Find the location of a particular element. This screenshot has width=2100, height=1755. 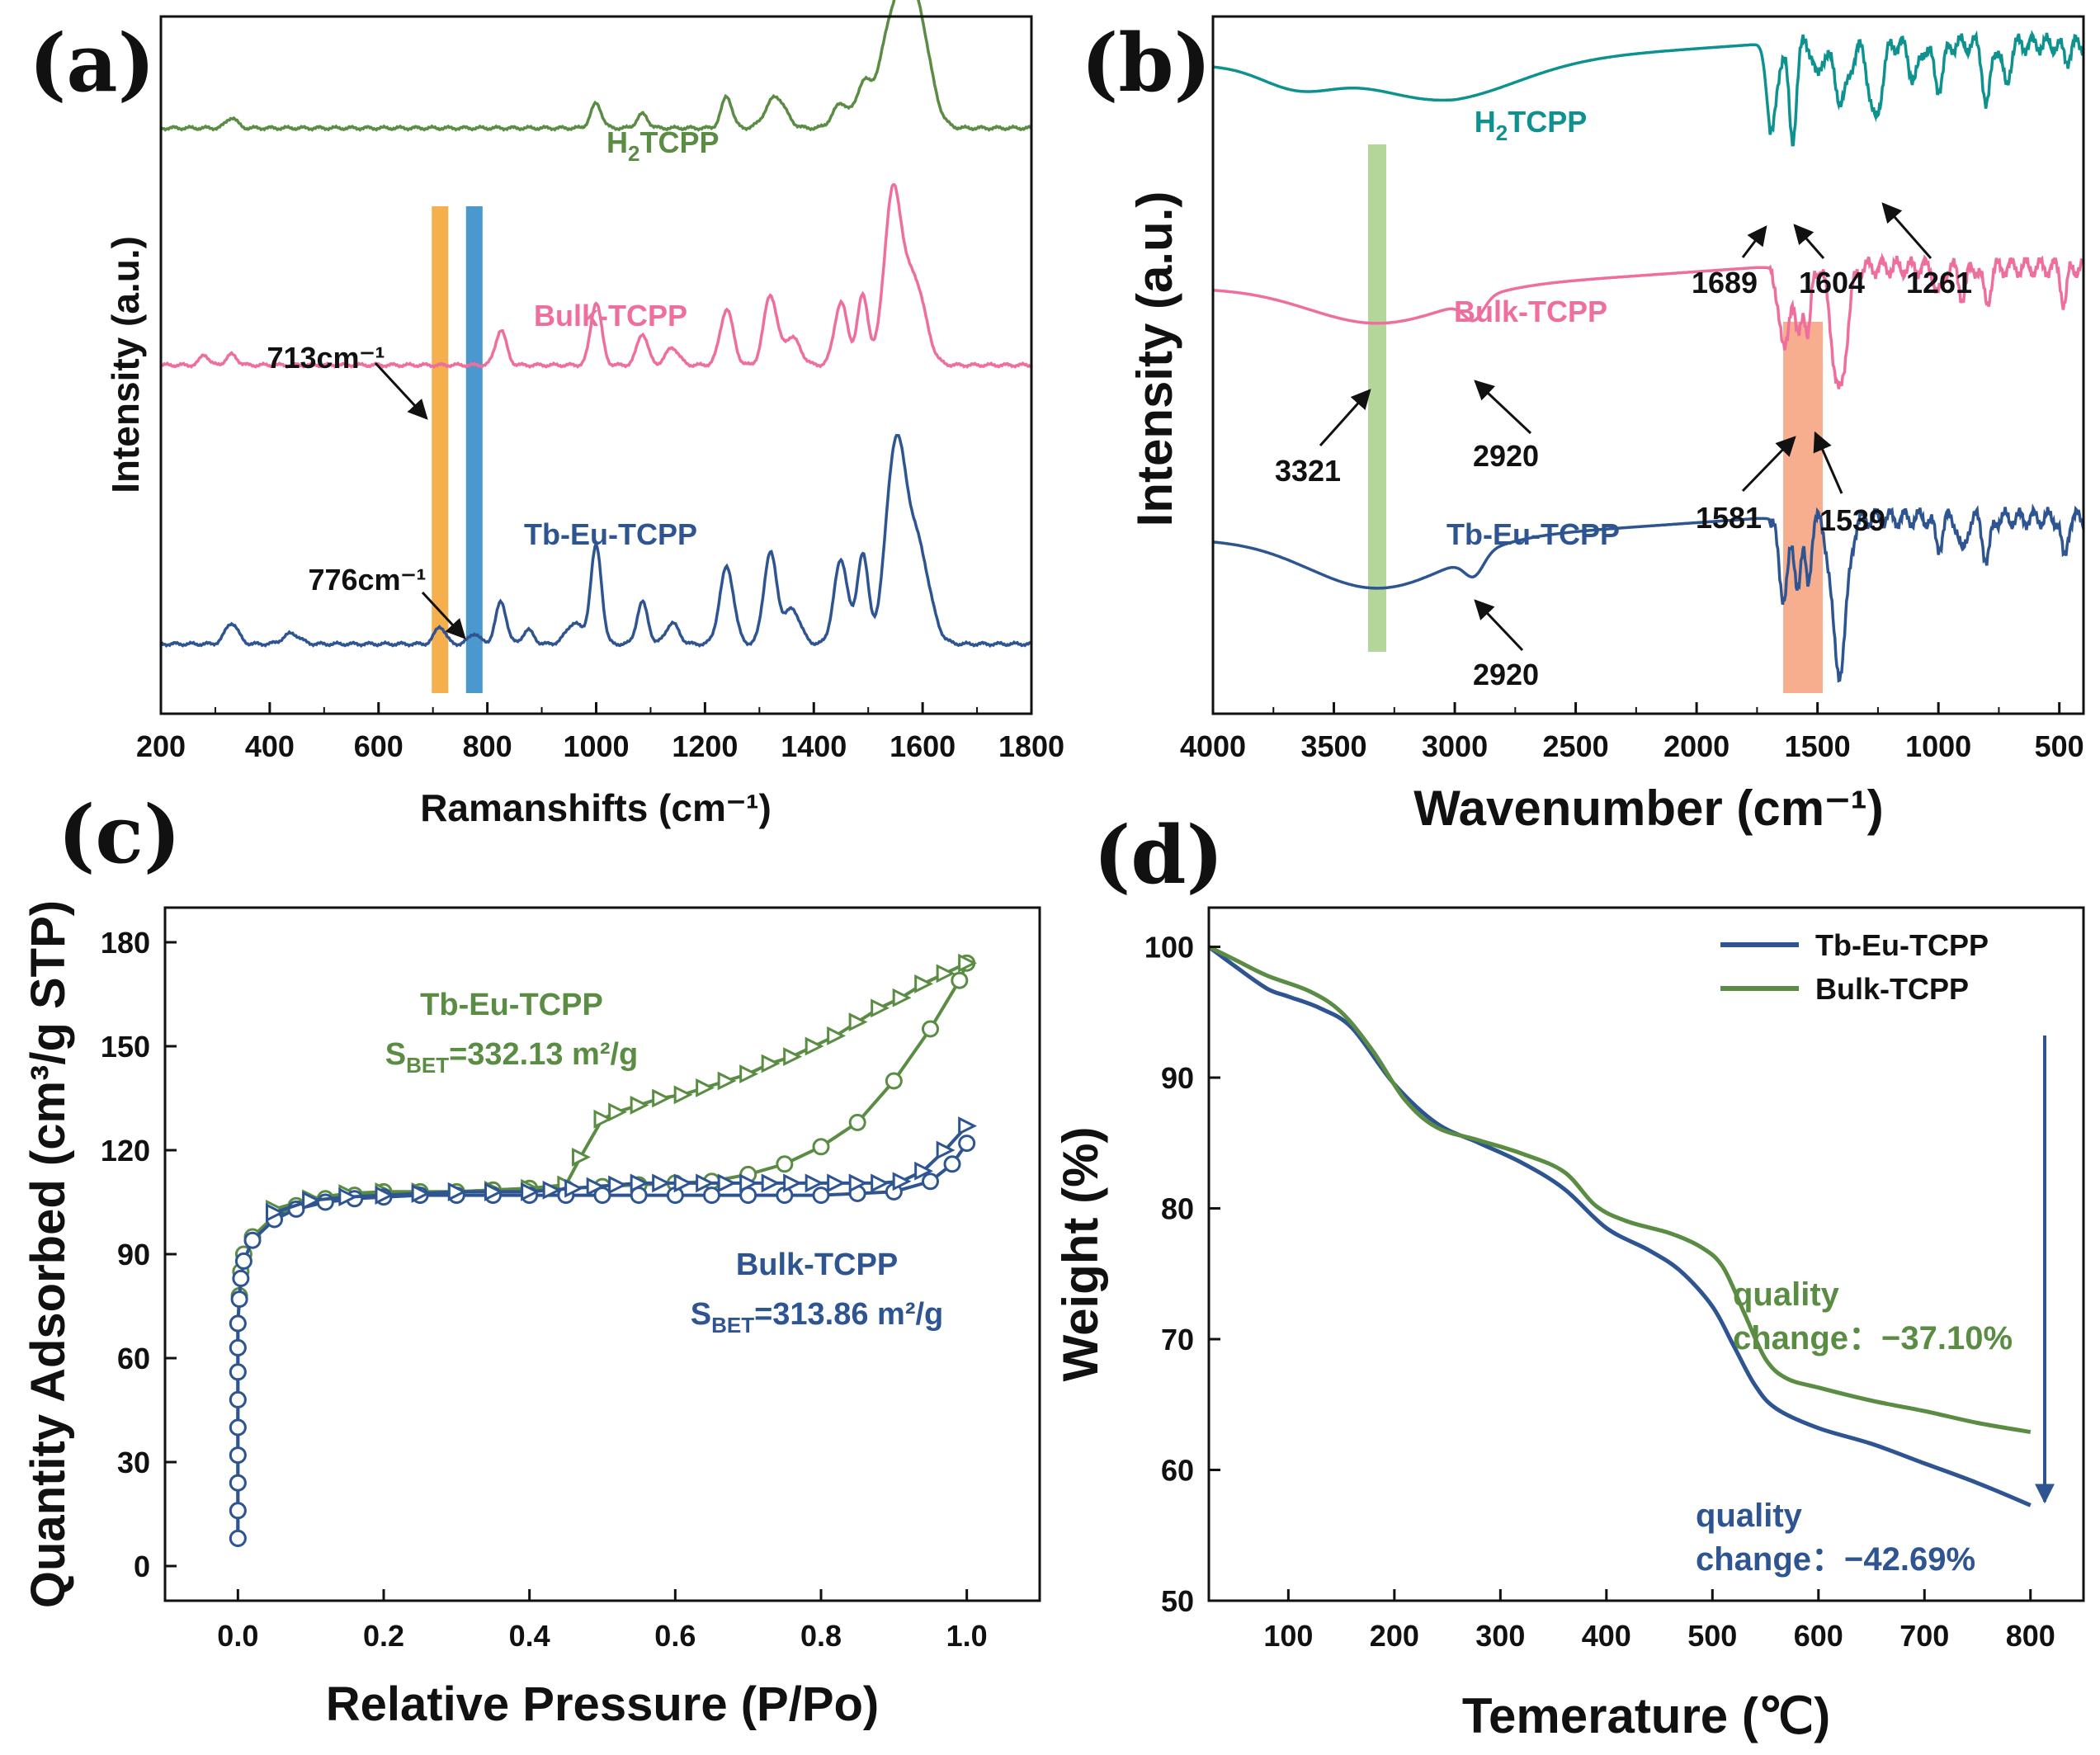

label-h2tcpp-b: H2TCPP is located at coordinates (1531, 125).